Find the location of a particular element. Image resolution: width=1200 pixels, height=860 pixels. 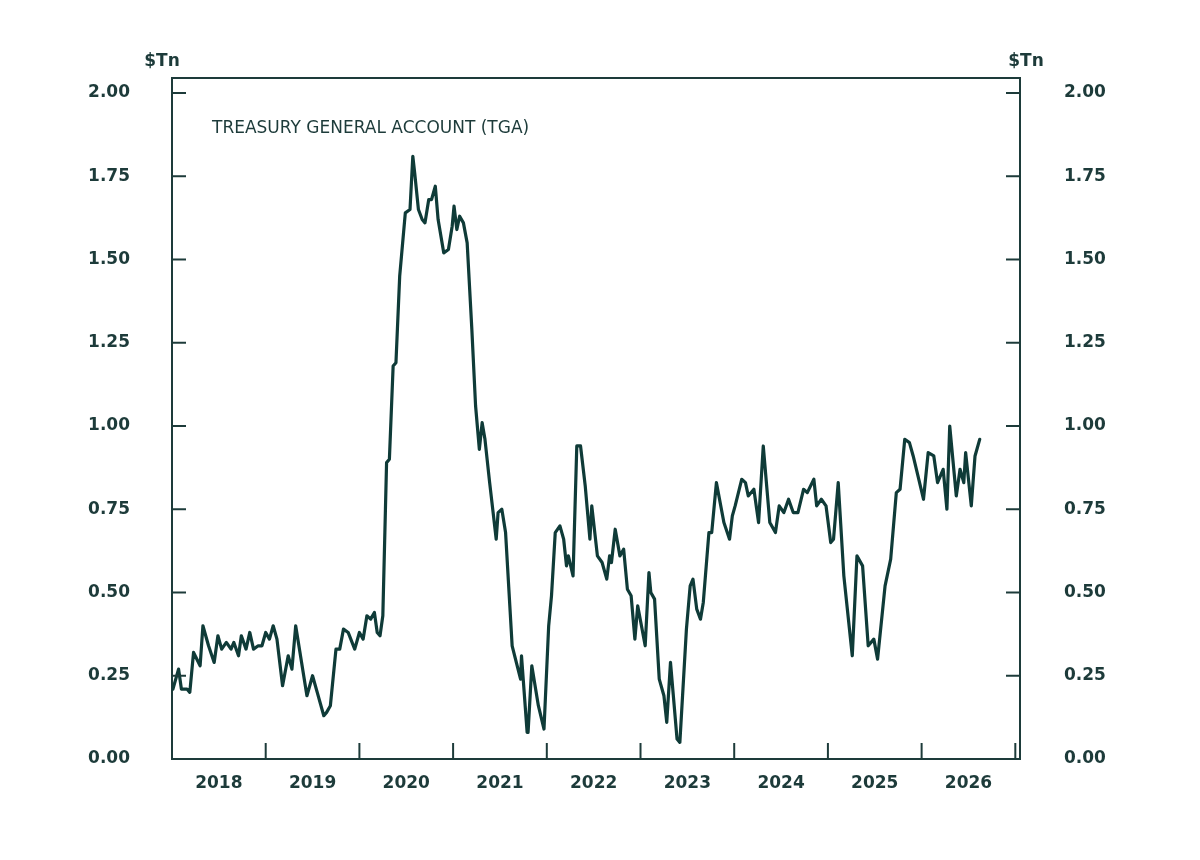

y-tick-label: 0.25 is located at coordinates (109, 674).